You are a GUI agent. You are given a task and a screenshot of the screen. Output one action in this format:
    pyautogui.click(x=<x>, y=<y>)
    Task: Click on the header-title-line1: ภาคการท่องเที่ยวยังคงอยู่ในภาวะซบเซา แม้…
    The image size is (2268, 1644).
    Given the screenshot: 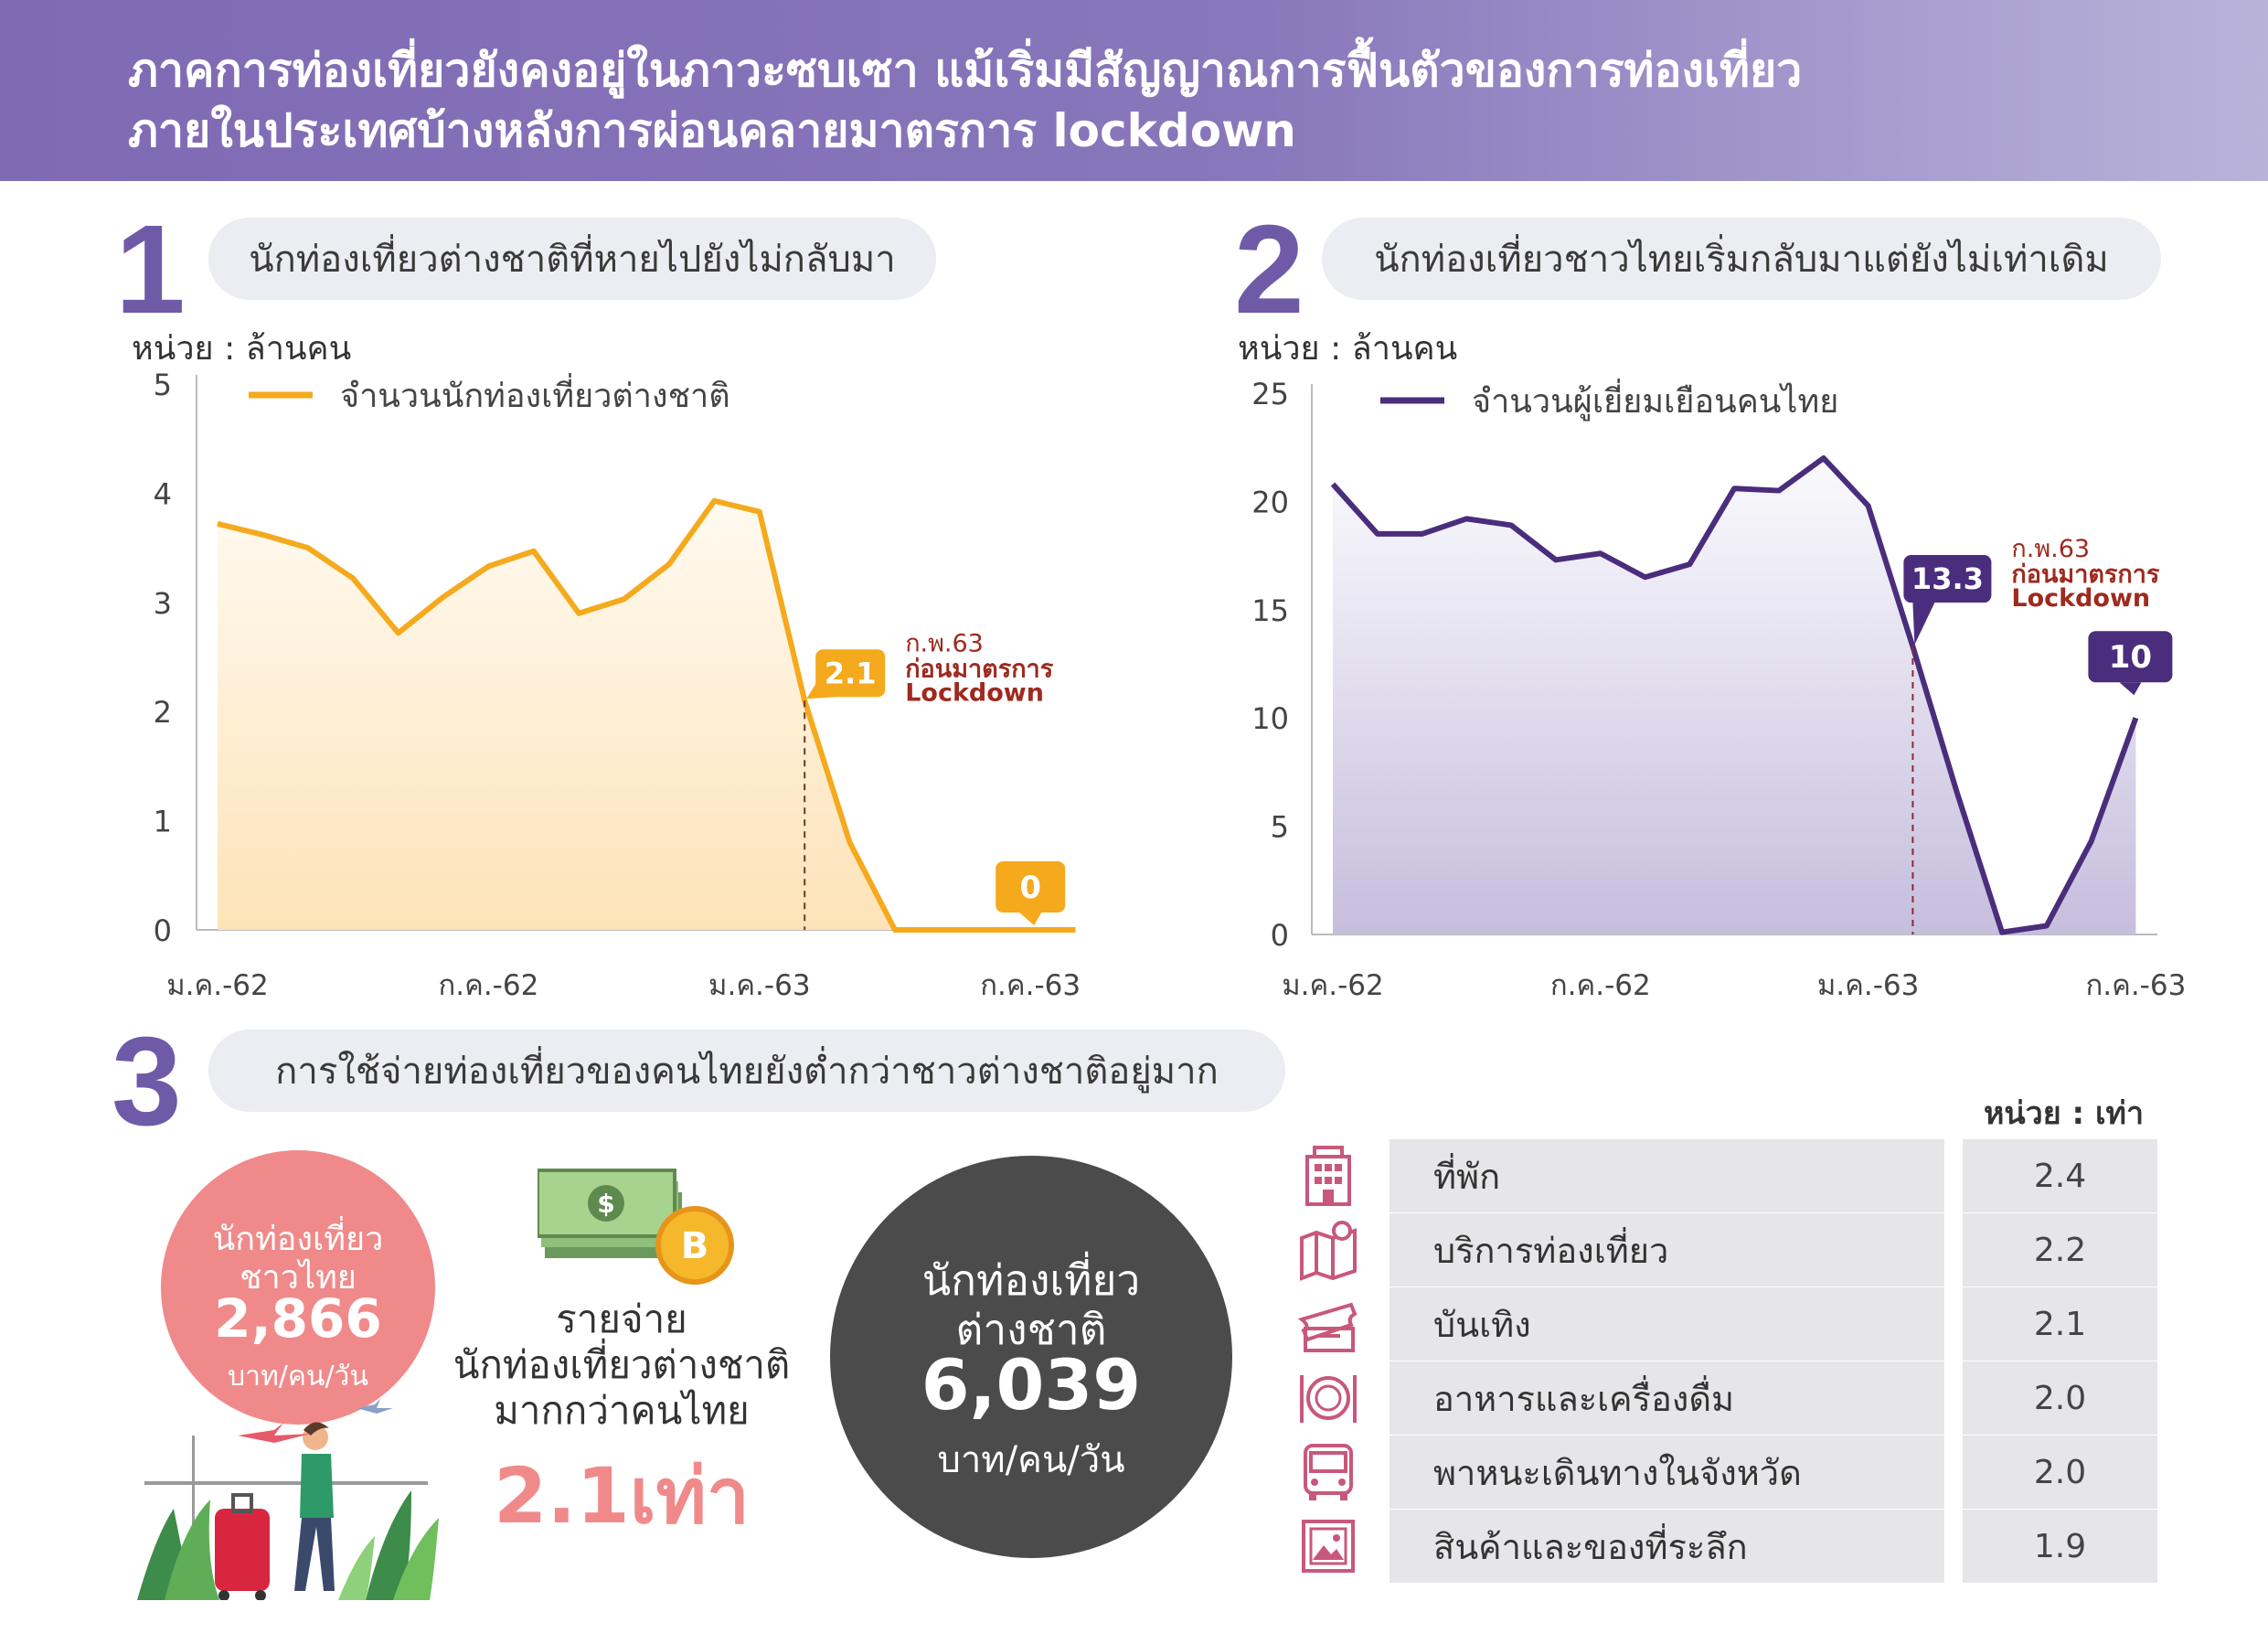 What is the action you would take?
    pyautogui.click(x=965, y=70)
    